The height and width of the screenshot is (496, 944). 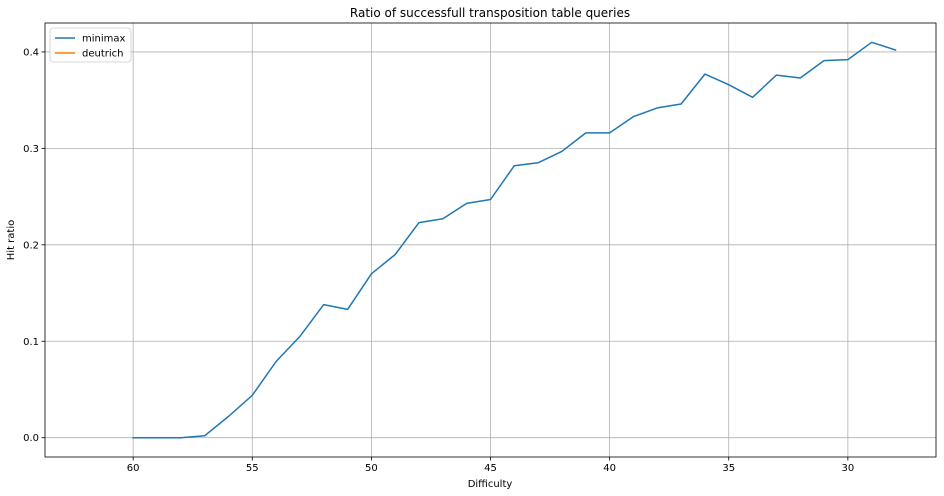 I want to click on x-tick-label: 60, so click(x=133, y=468).